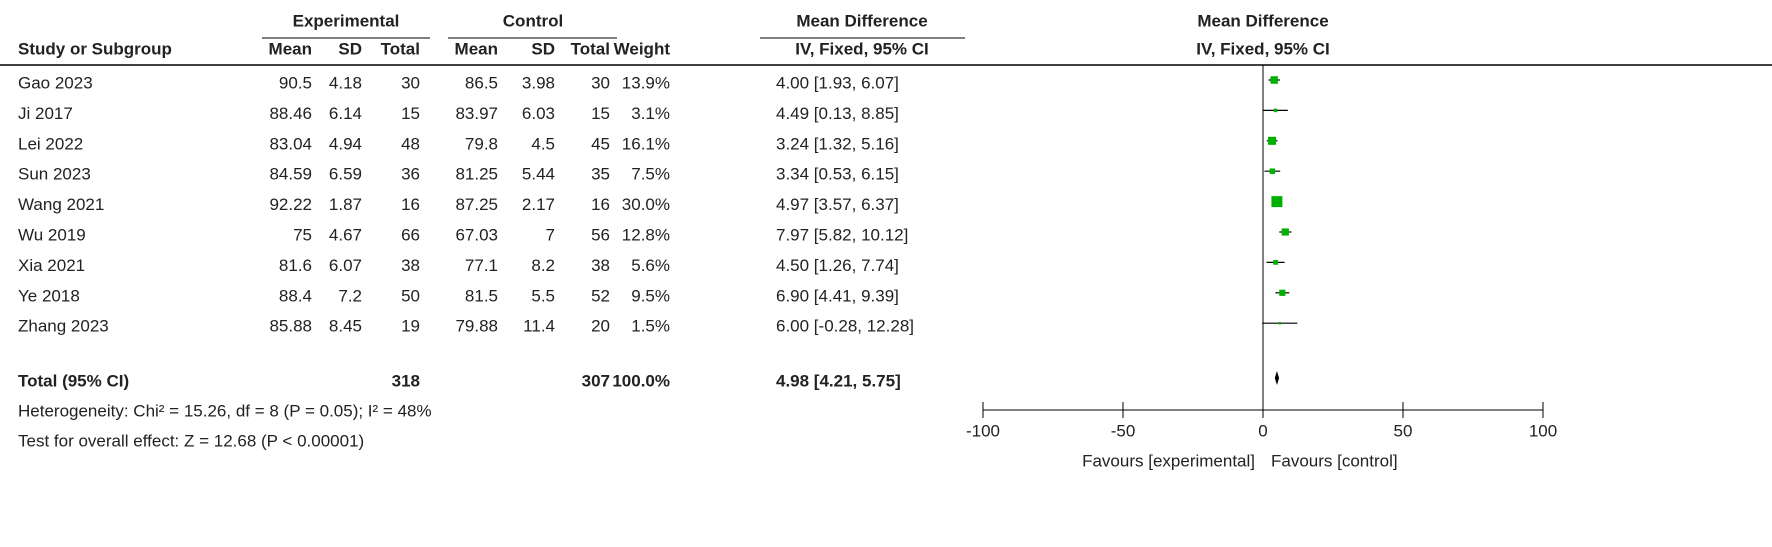 Image resolution: width=1772 pixels, height=547 pixels. I want to click on table-cell: 9.5%, so click(650, 295).